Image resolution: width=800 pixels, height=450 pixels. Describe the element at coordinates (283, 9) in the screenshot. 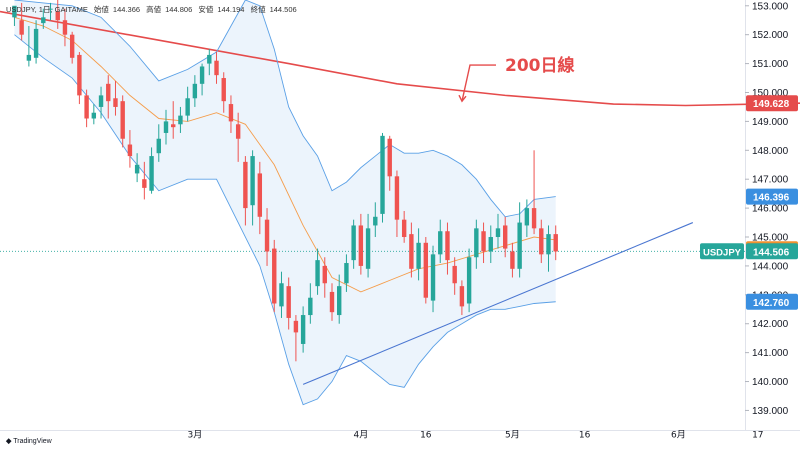

I see `close-value: 144.506` at that location.